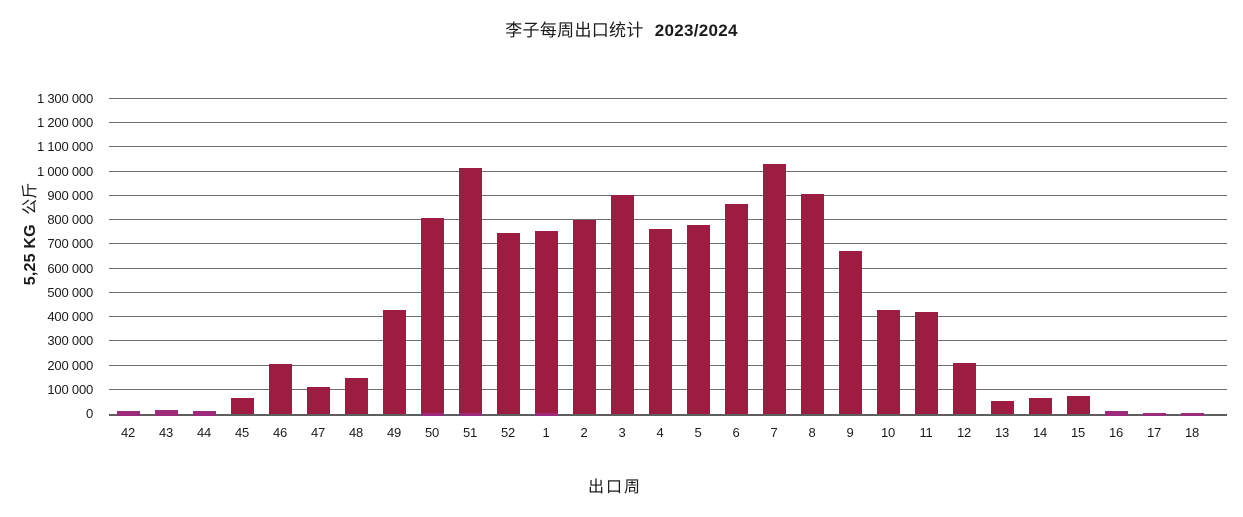 This screenshot has height=517, width=1243. I want to click on x-tick-label: 18, so click(1192, 432).